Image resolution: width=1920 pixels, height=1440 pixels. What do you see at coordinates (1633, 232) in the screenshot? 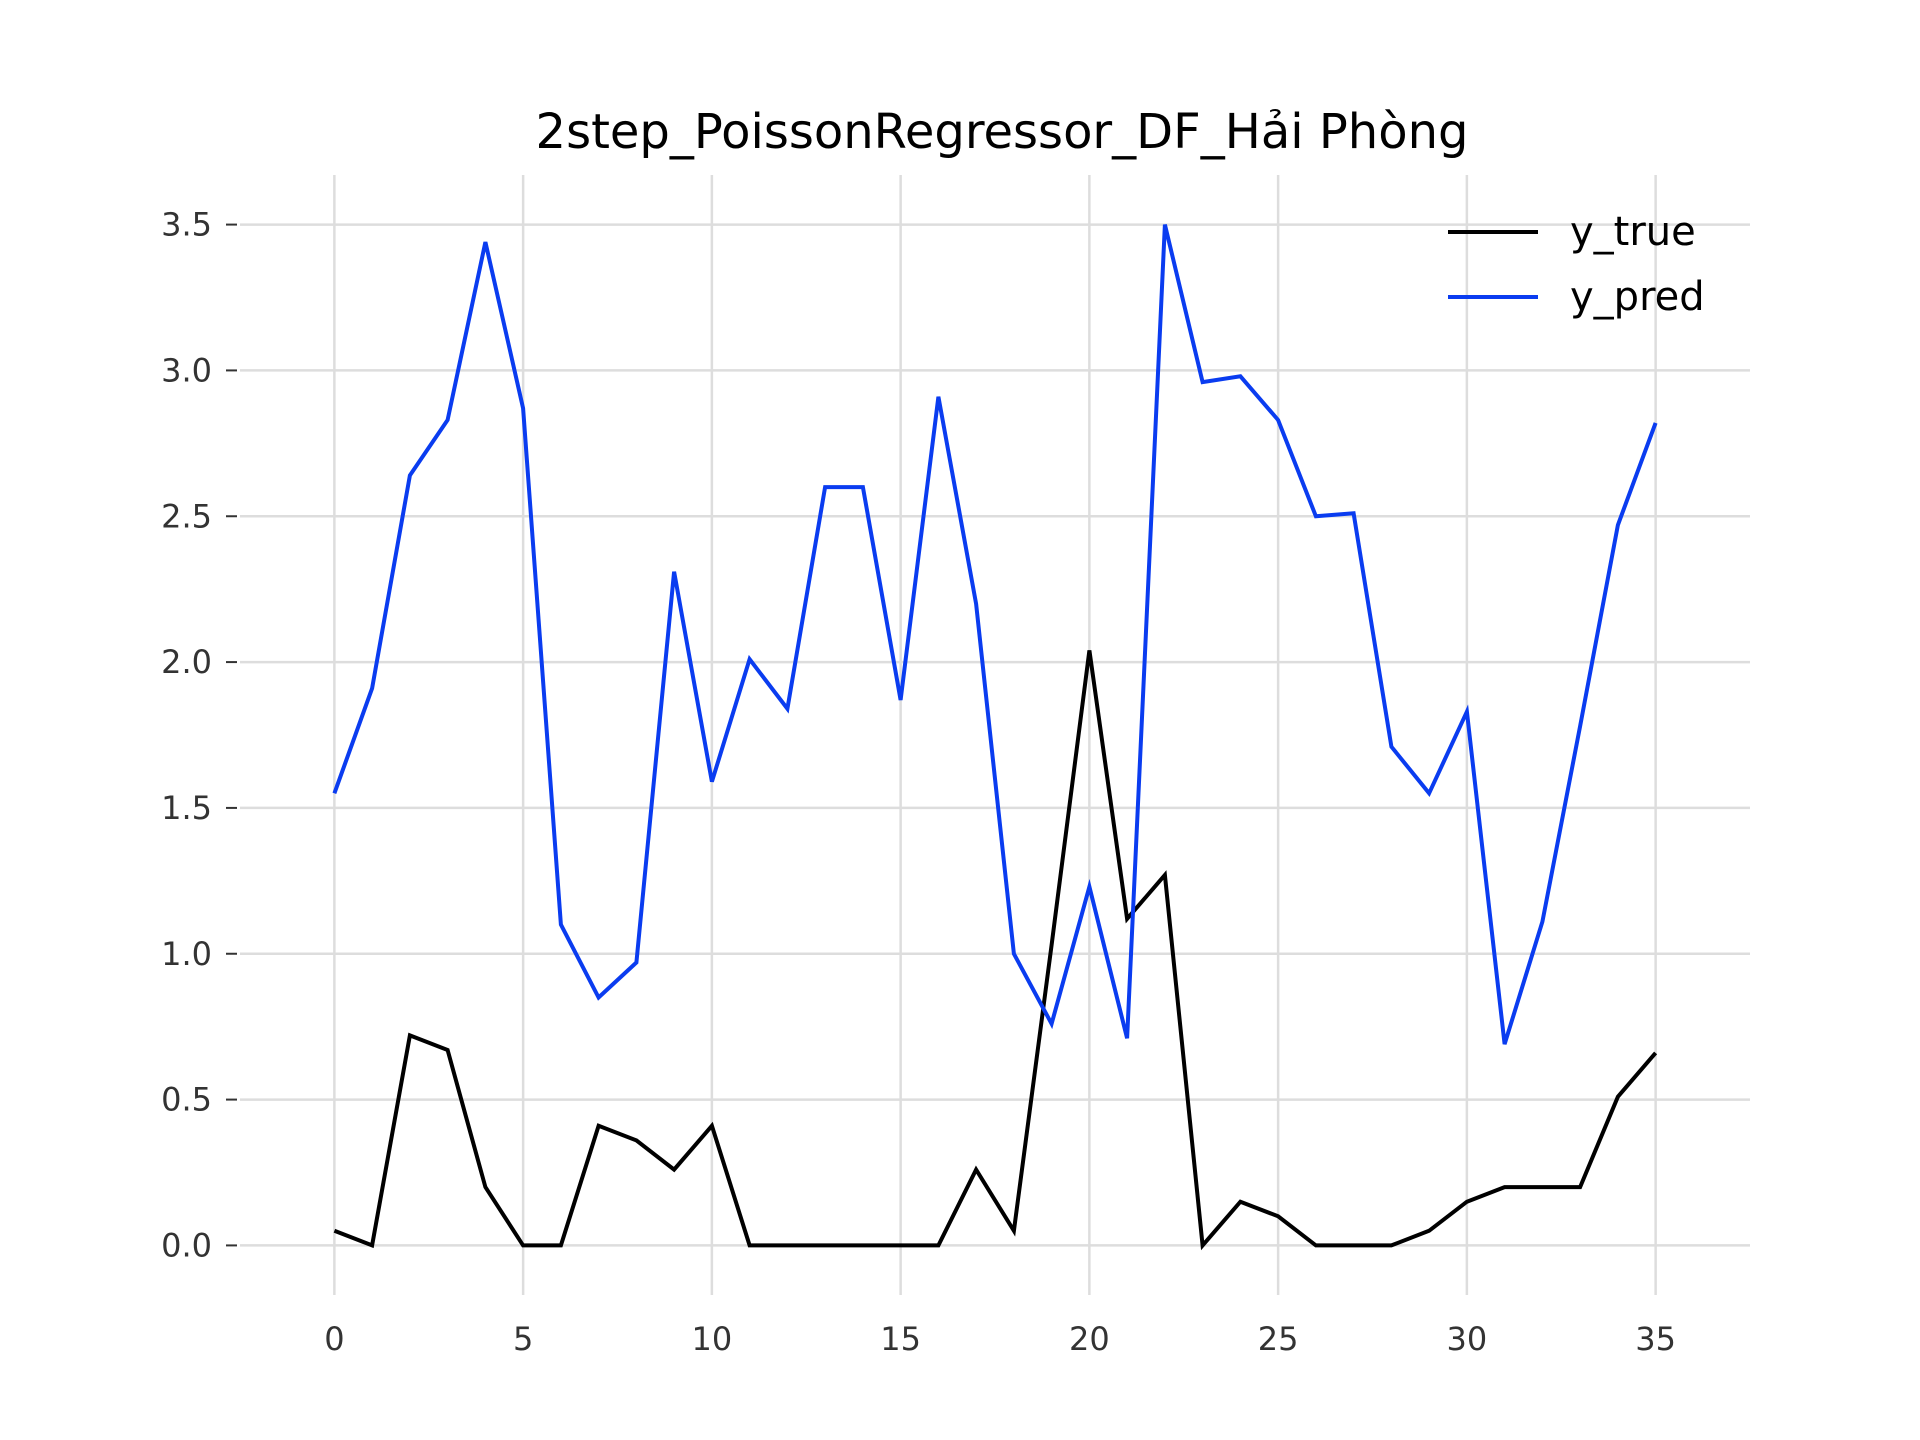
I see `legend-label-y-true: y_true` at bounding box center [1633, 232].